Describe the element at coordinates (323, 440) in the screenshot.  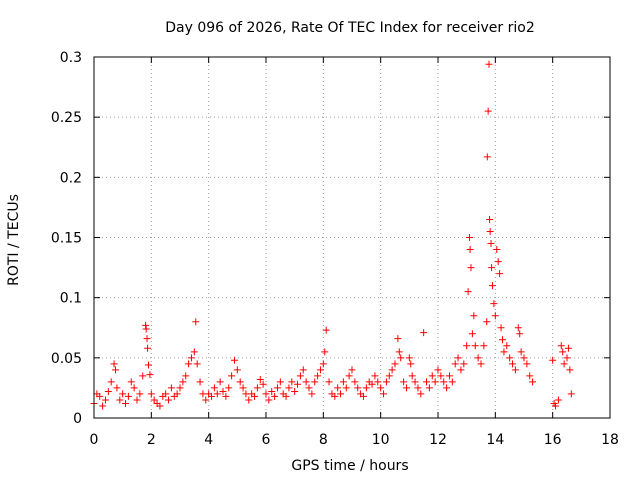
I see `x-tick-label: 8` at that location.